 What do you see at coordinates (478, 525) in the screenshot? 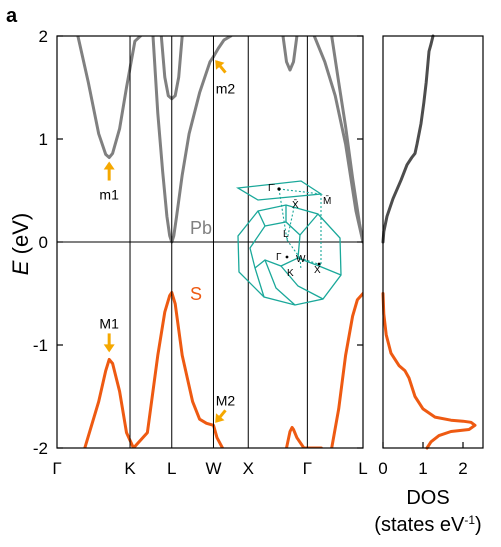
I see `dos-unit-close: )` at bounding box center [478, 525].